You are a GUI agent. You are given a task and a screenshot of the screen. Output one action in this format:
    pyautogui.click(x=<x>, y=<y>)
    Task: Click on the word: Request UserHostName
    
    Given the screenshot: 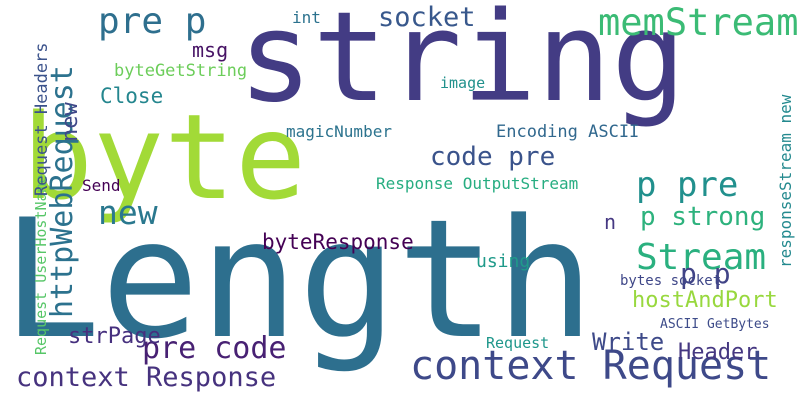 What is the action you would take?
    pyautogui.click(x=41, y=264)
    